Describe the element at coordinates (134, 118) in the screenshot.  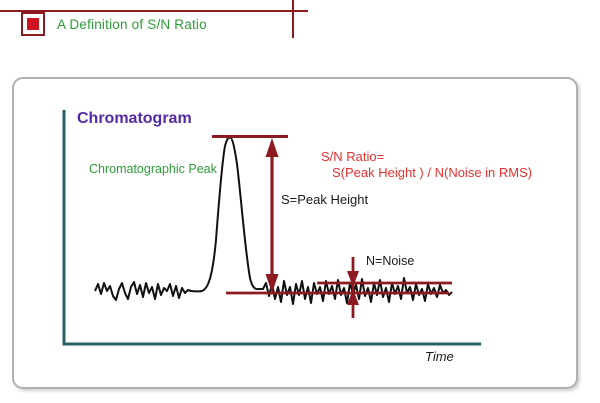
I see `diagram-title: Chromatogram` at that location.